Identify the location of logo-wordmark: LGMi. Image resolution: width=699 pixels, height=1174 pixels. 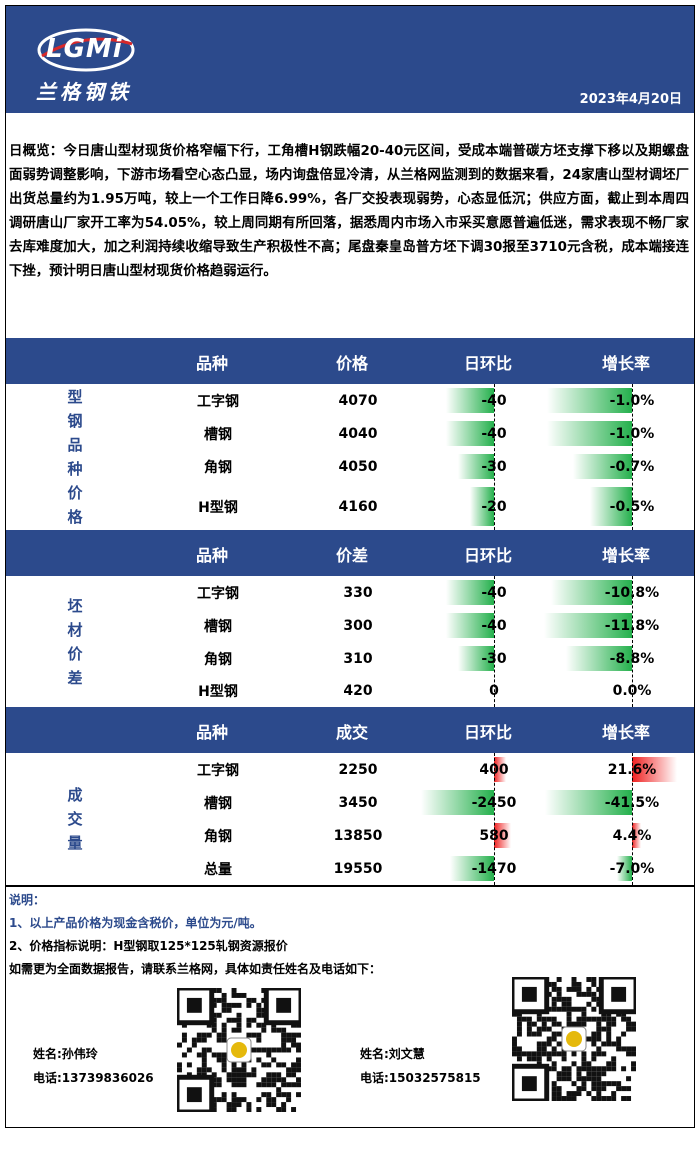
(84, 49).